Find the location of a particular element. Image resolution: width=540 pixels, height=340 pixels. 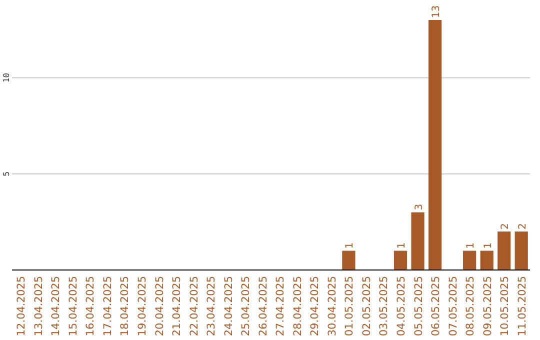

x-tick-label: 04.05.2025 is located at coordinates (402, 306).